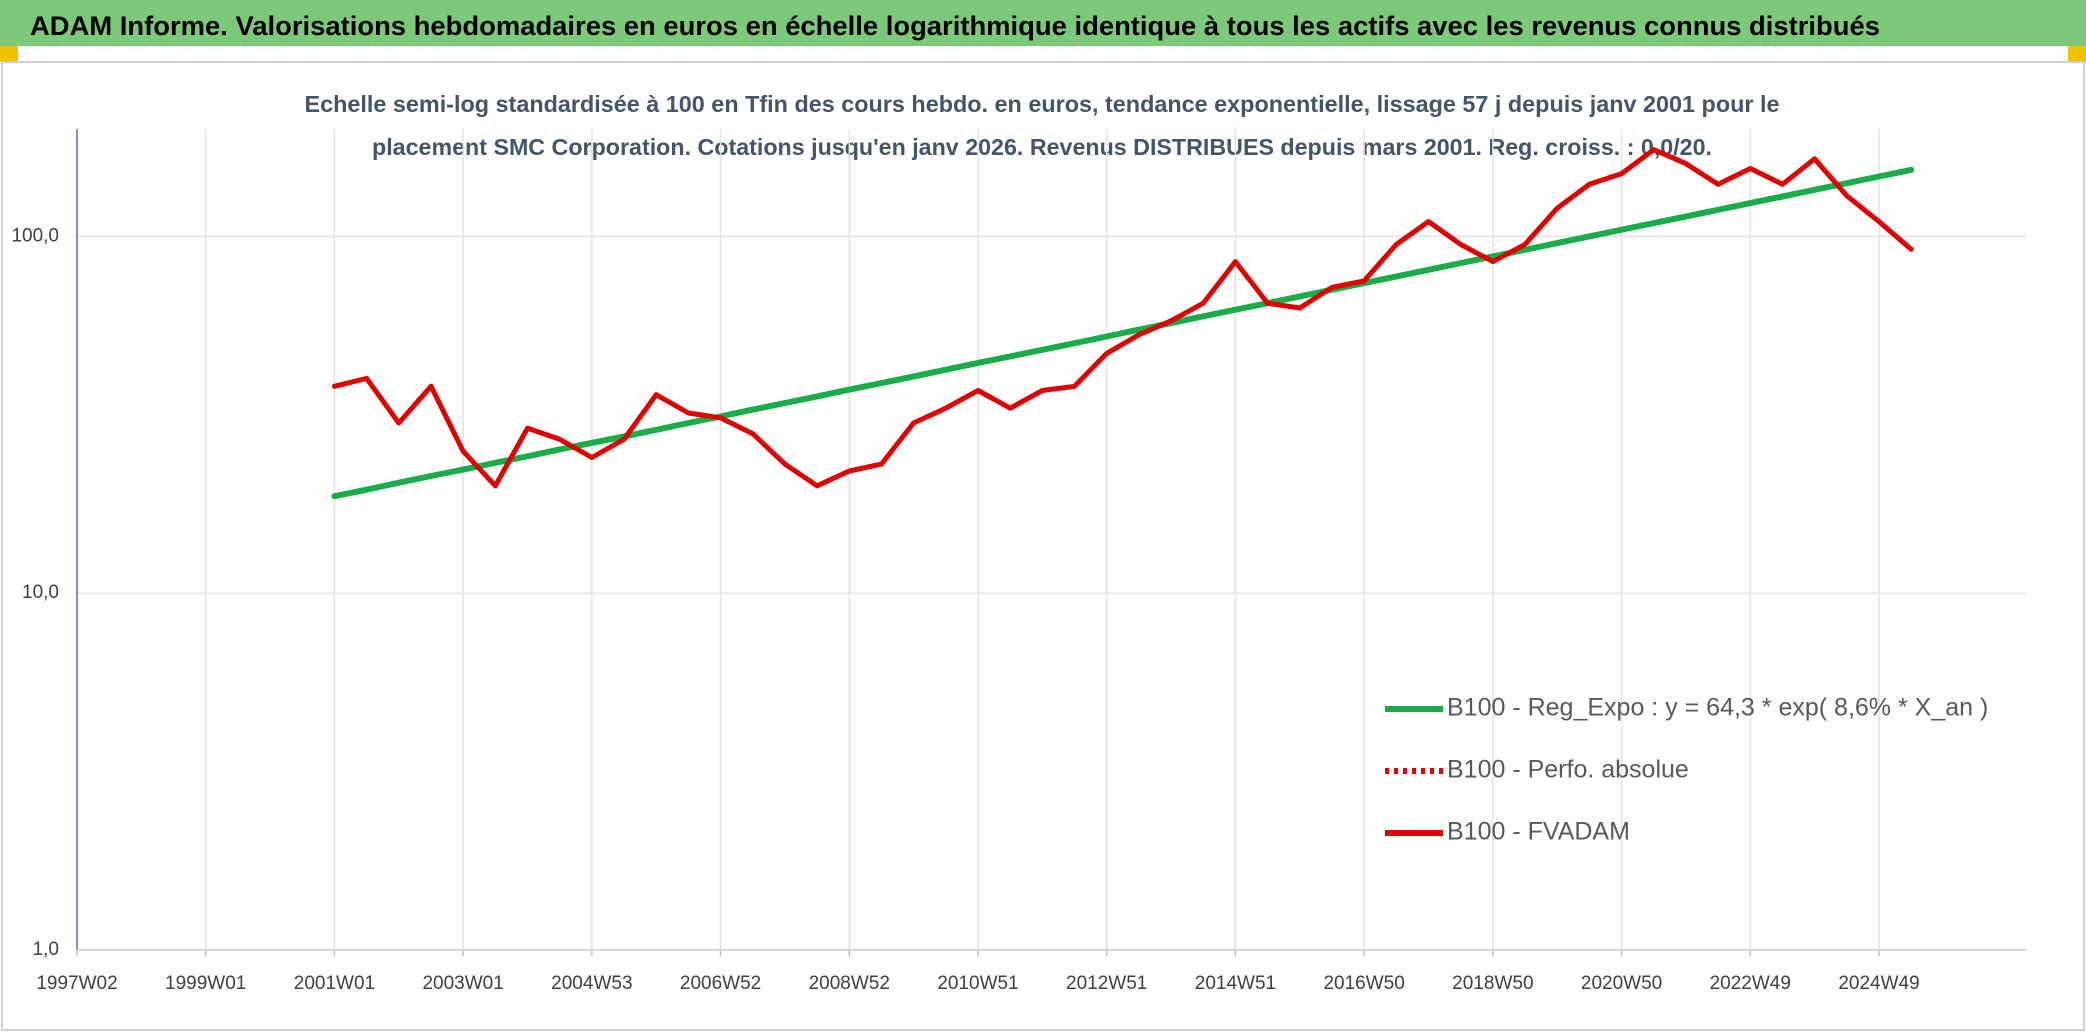 The width and height of the screenshot is (2086, 1033). I want to click on y-tick-label: 10,0, so click(40, 592).